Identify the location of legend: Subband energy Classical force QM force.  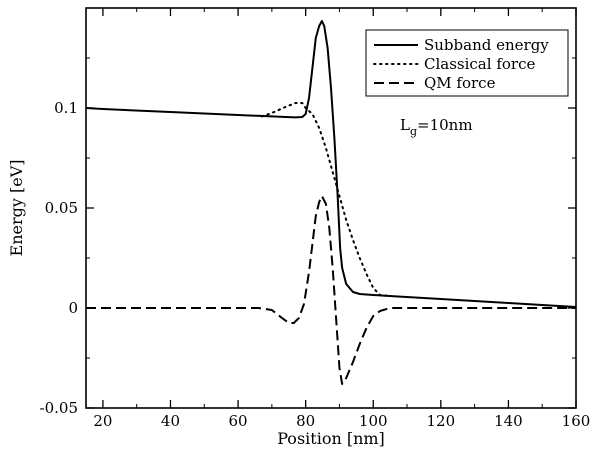
(467, 63).